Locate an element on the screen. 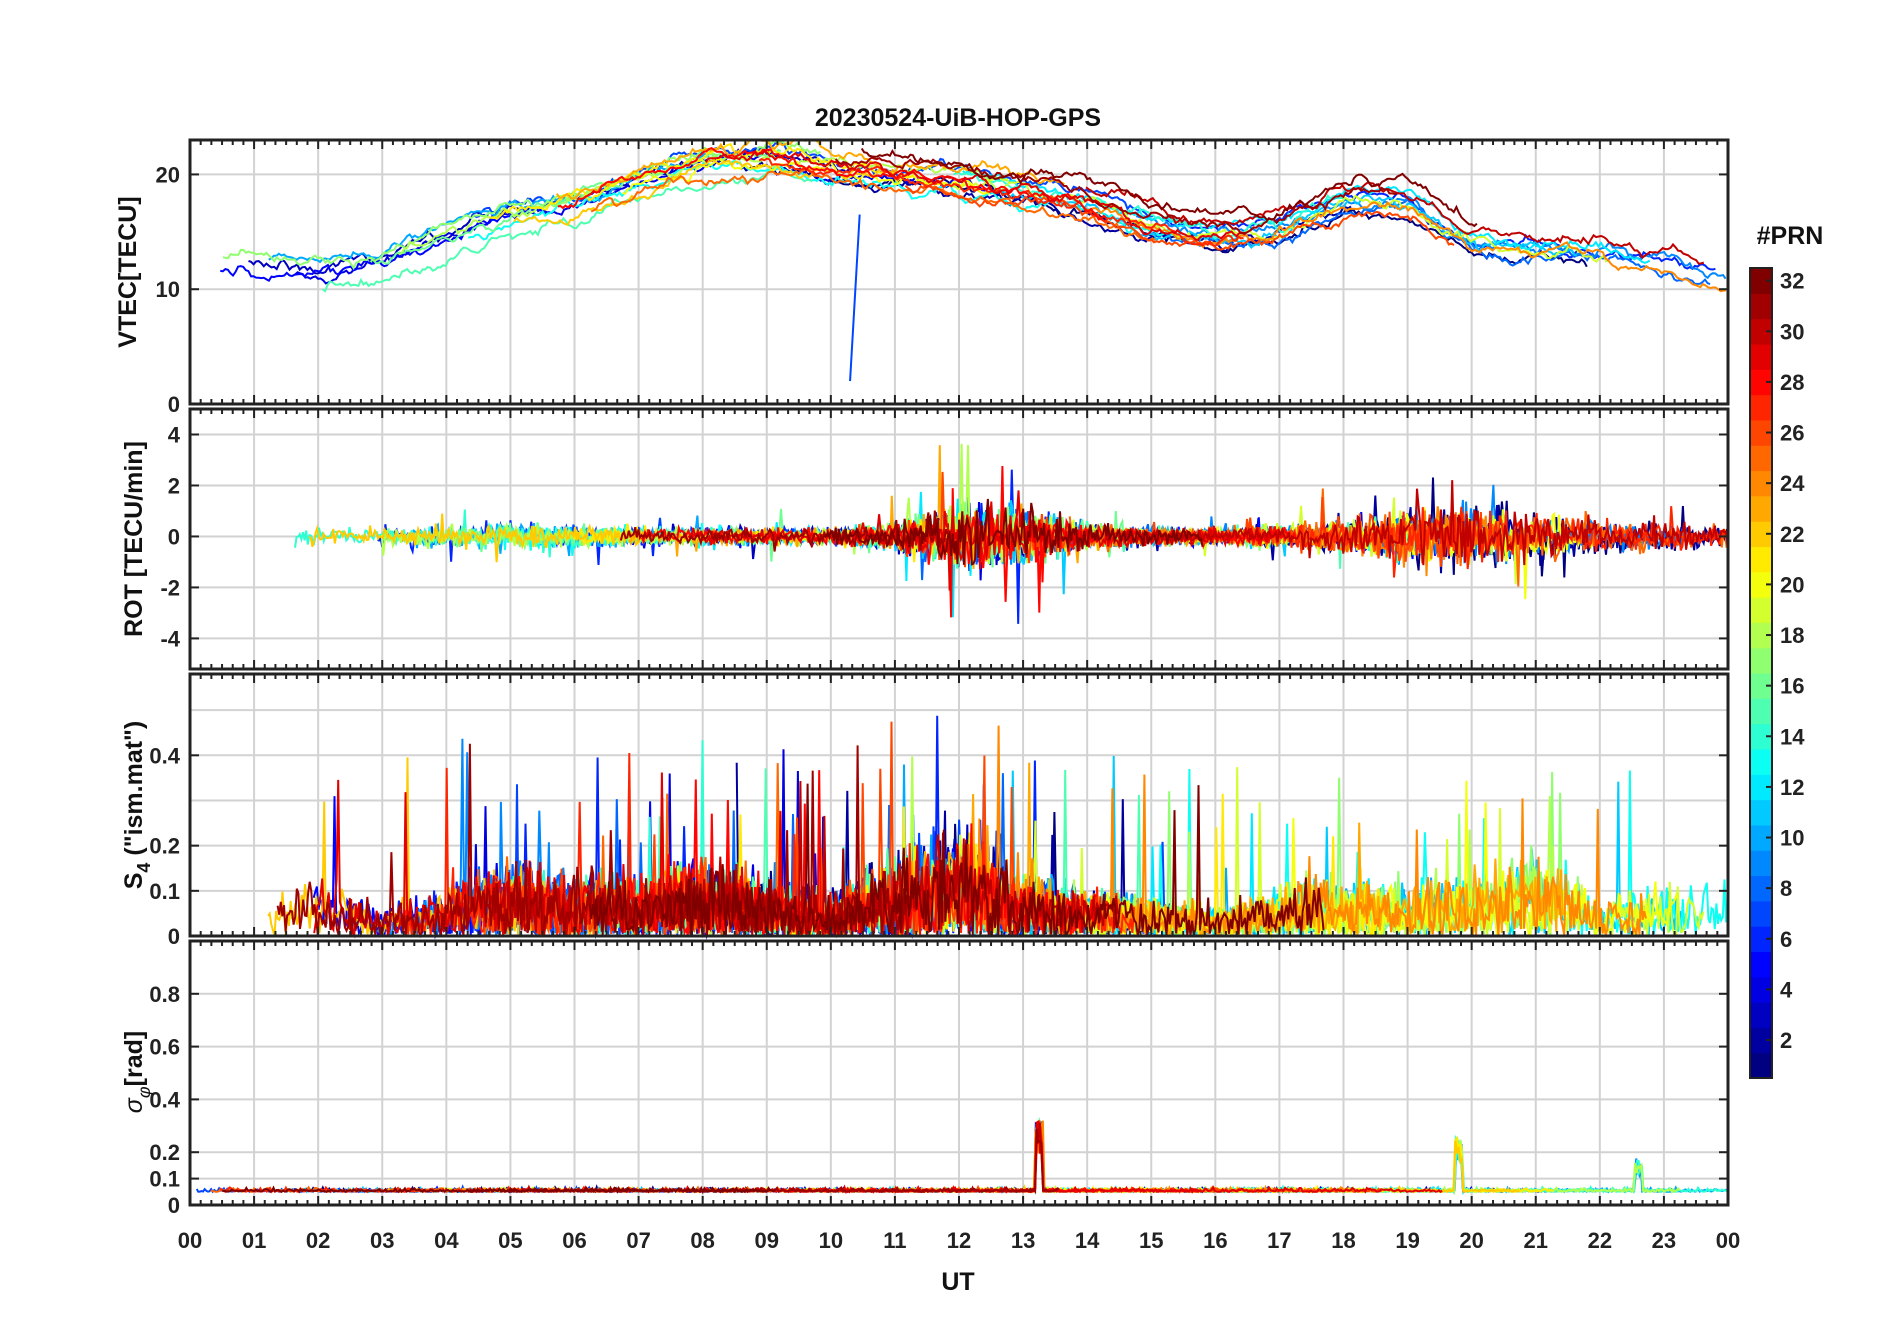  colorbar-tick-label: 4 is located at coordinates (1786, 989).